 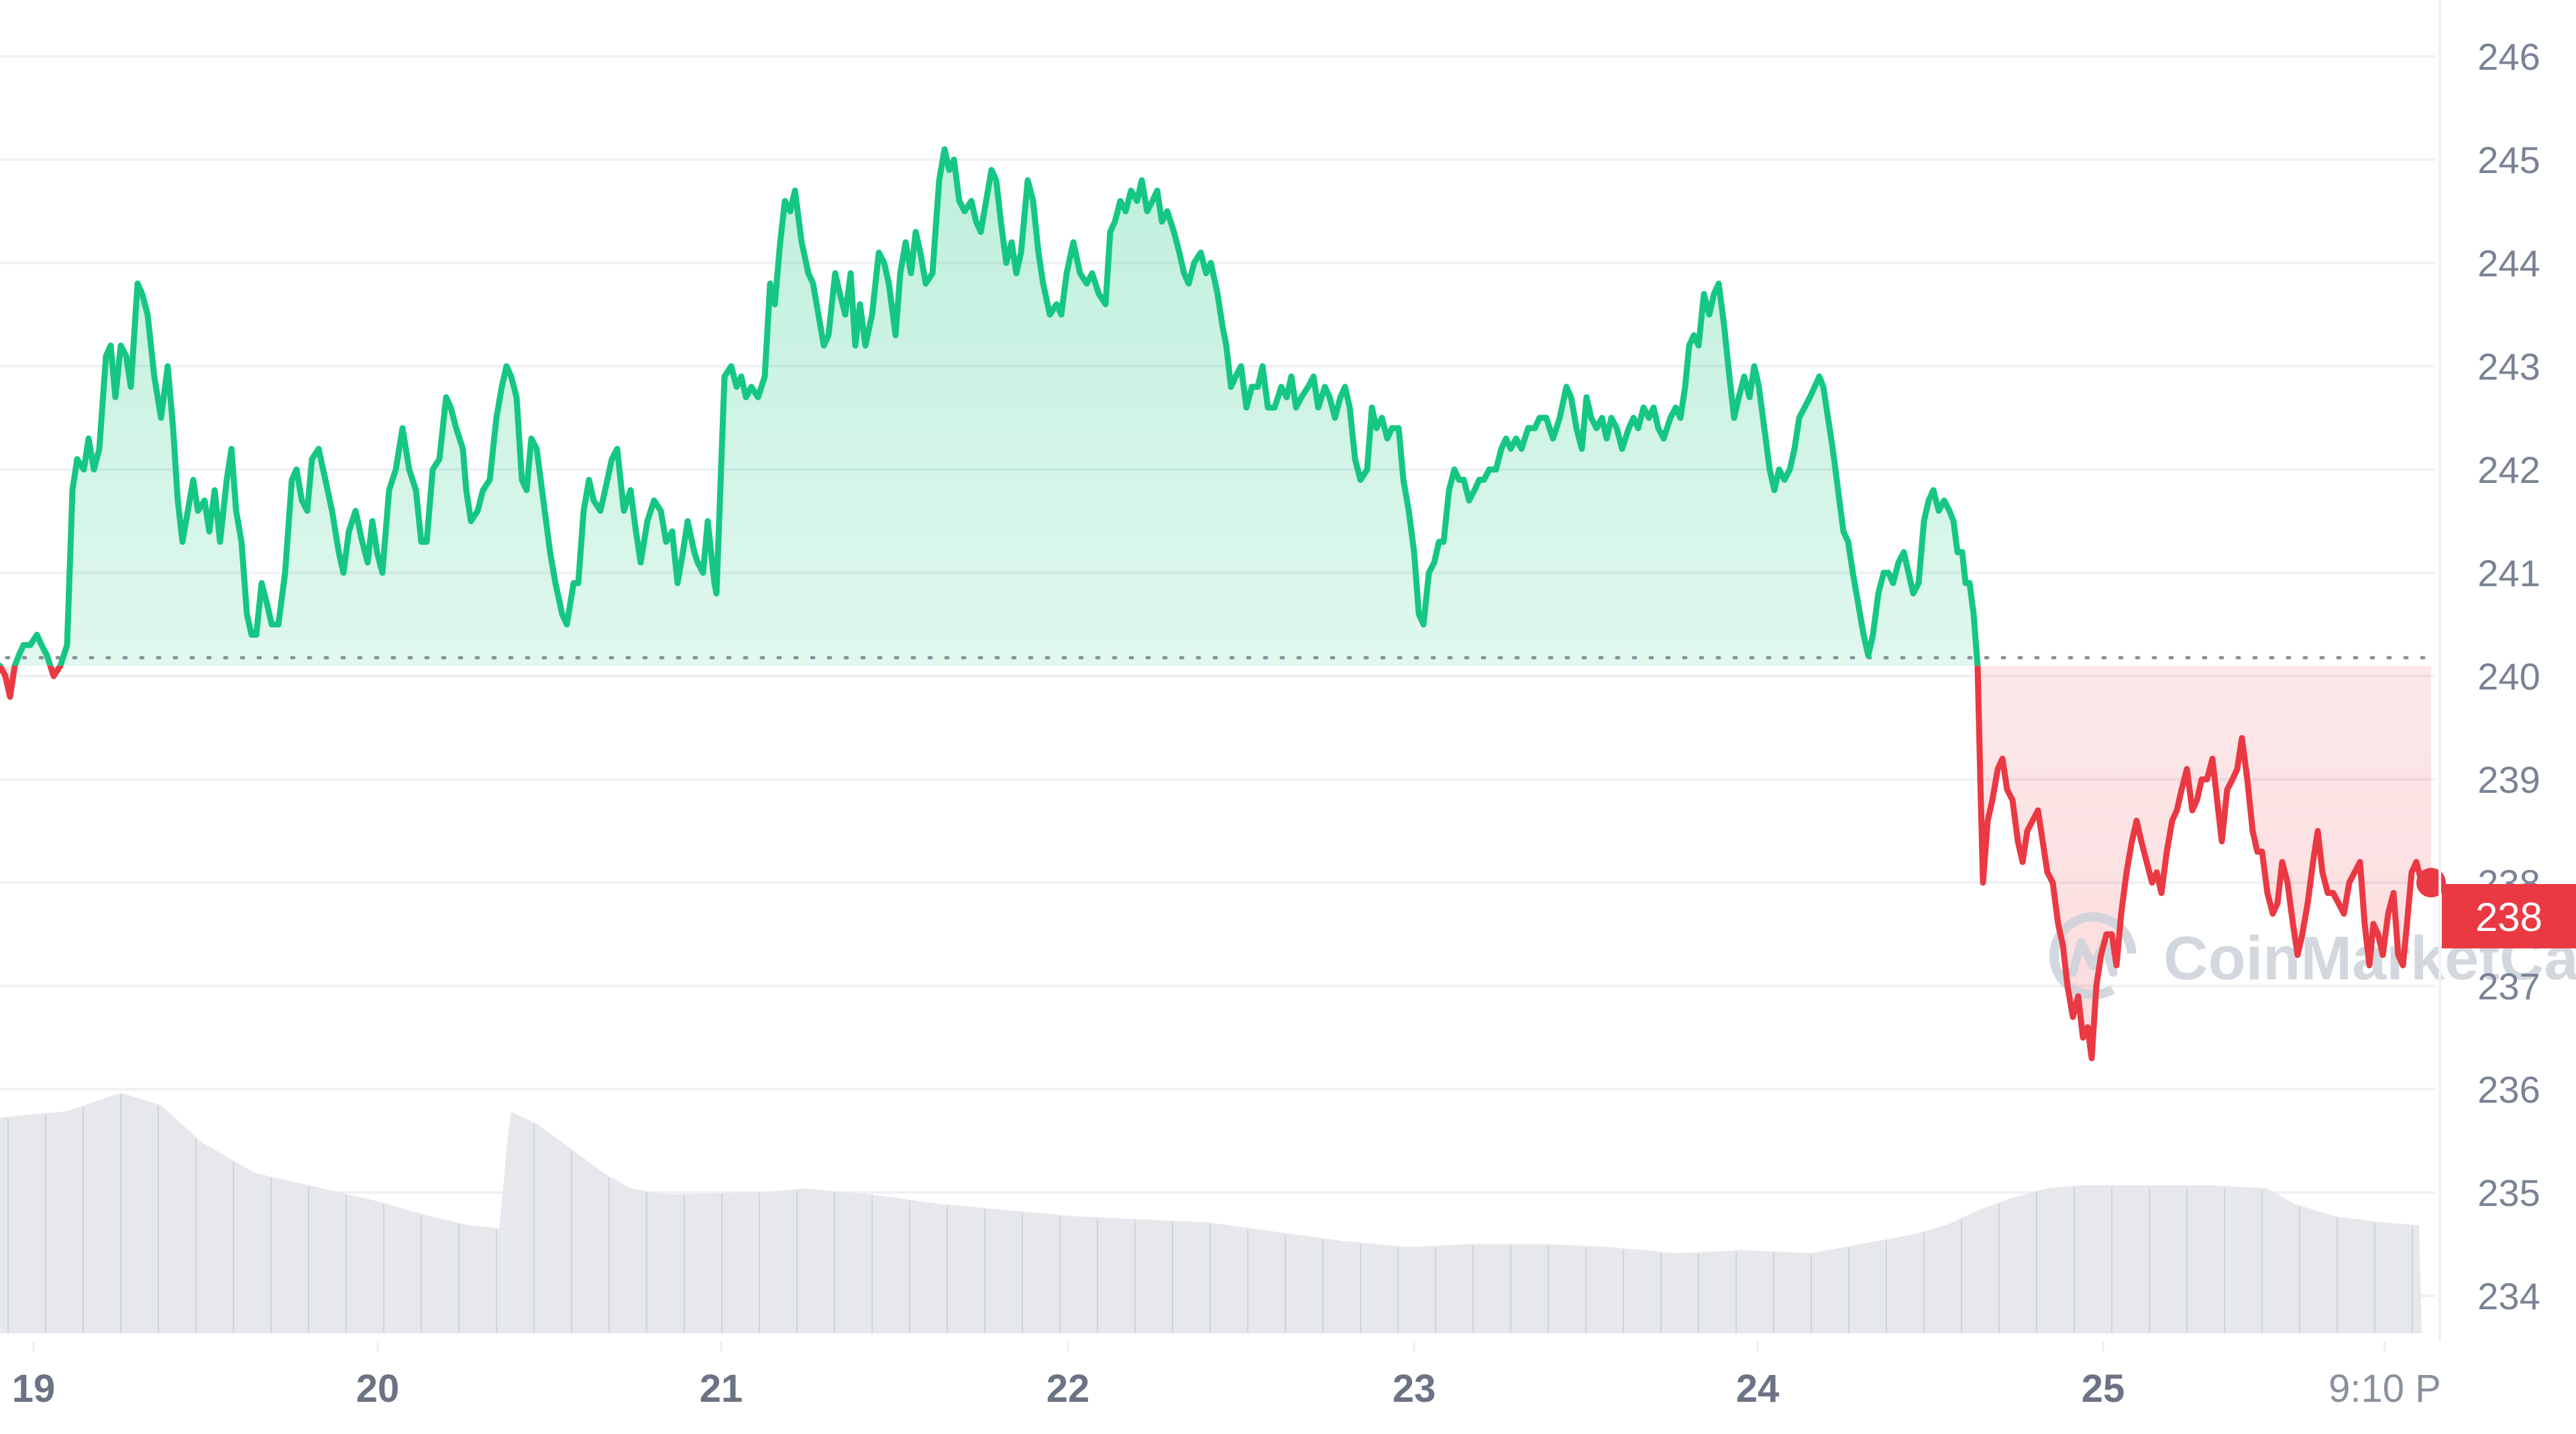 What do you see at coordinates (721, 1389) in the screenshot?
I see `x-tick-label: 21` at bounding box center [721, 1389].